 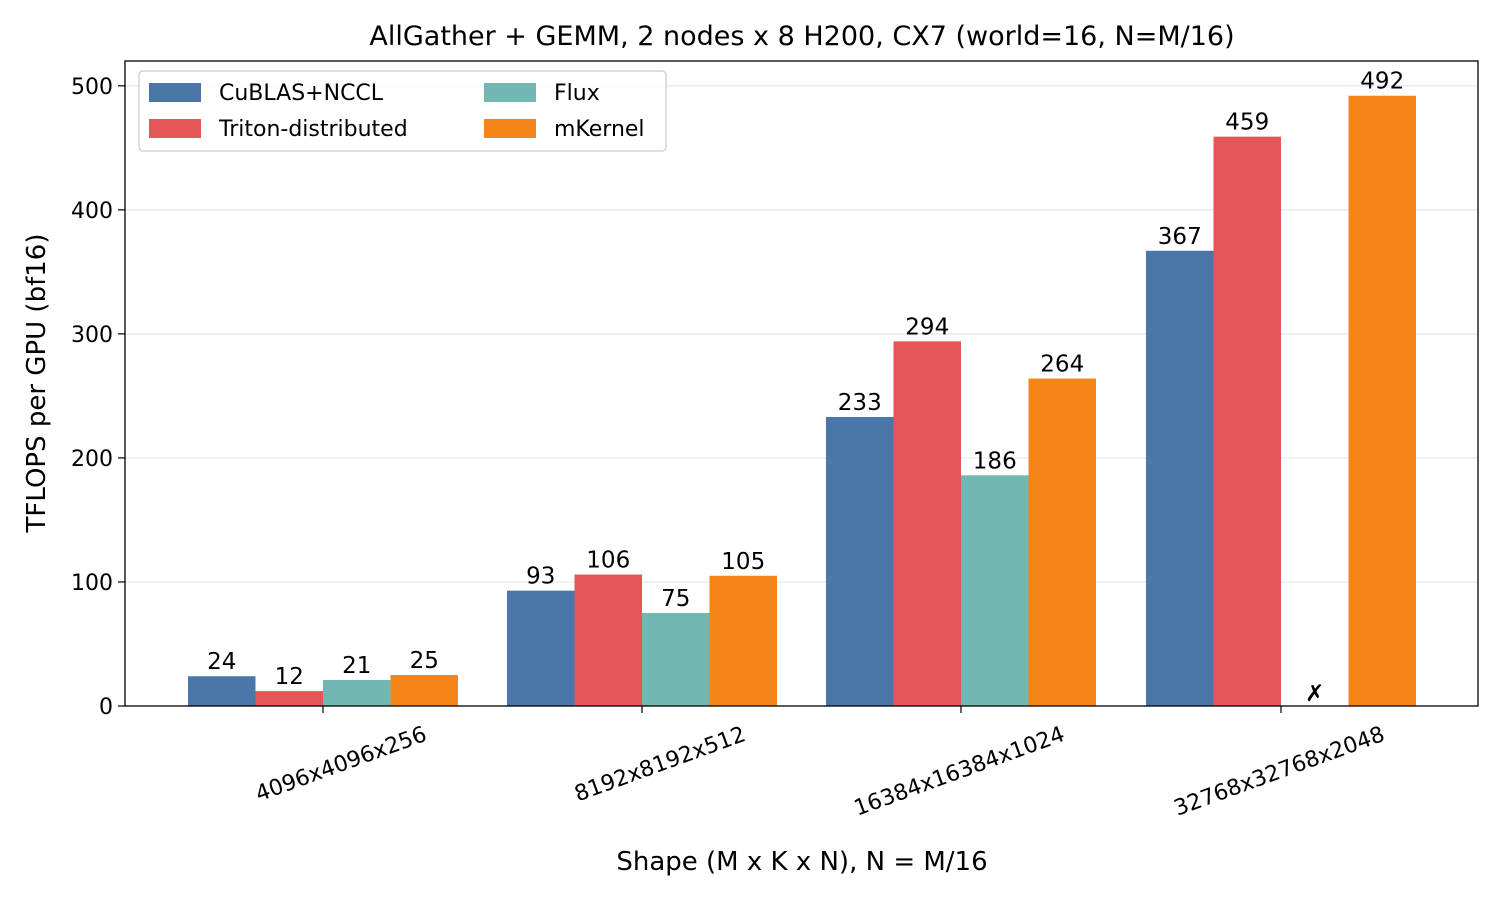 I want to click on bar-value-label: 233, so click(x=860, y=403).